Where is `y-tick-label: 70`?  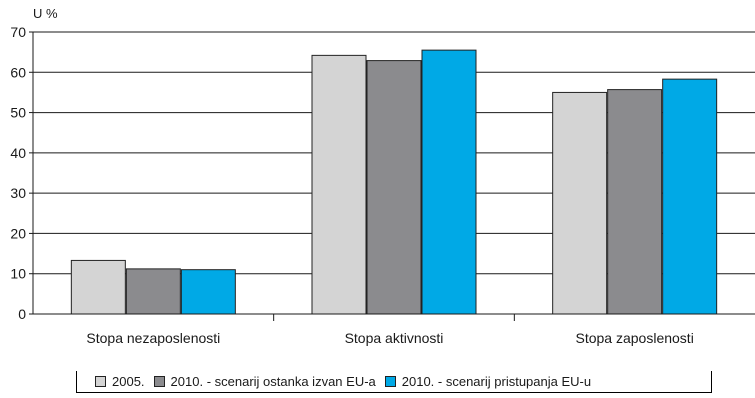
y-tick-label: 70 is located at coordinates (18, 32).